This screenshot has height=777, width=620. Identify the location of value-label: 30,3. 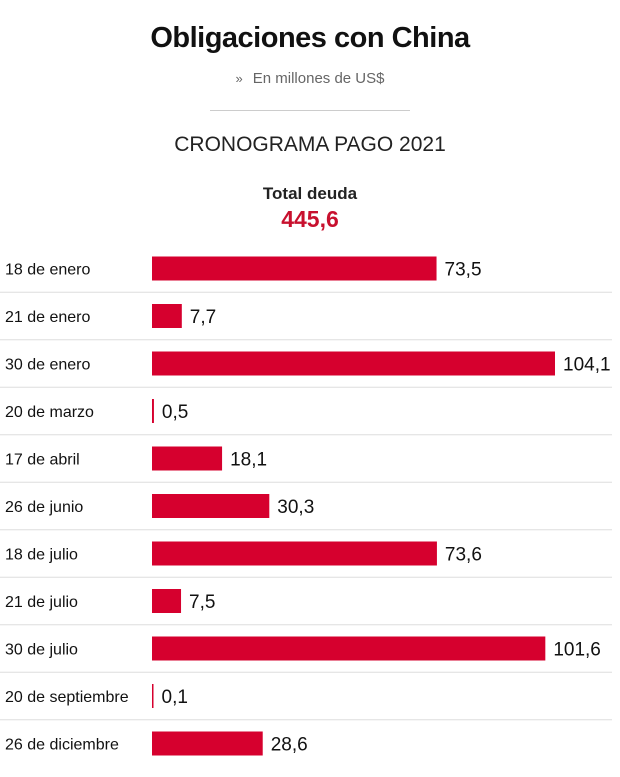
(295, 507).